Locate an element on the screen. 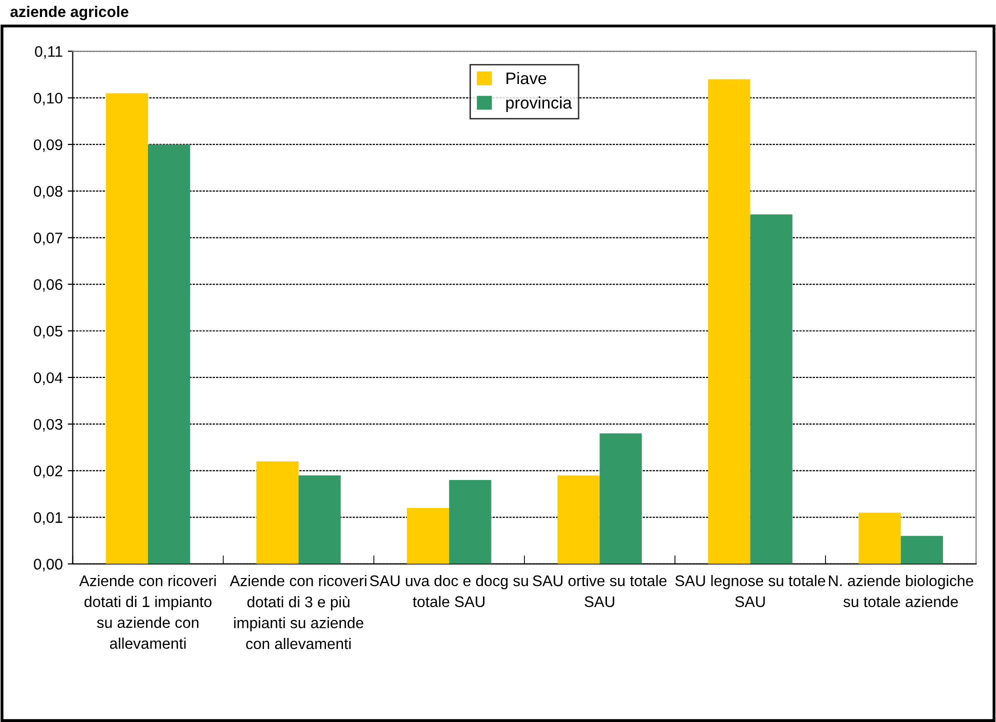 This screenshot has width=996, height=722. y-tick-label: 0,07 is located at coordinates (48, 239).